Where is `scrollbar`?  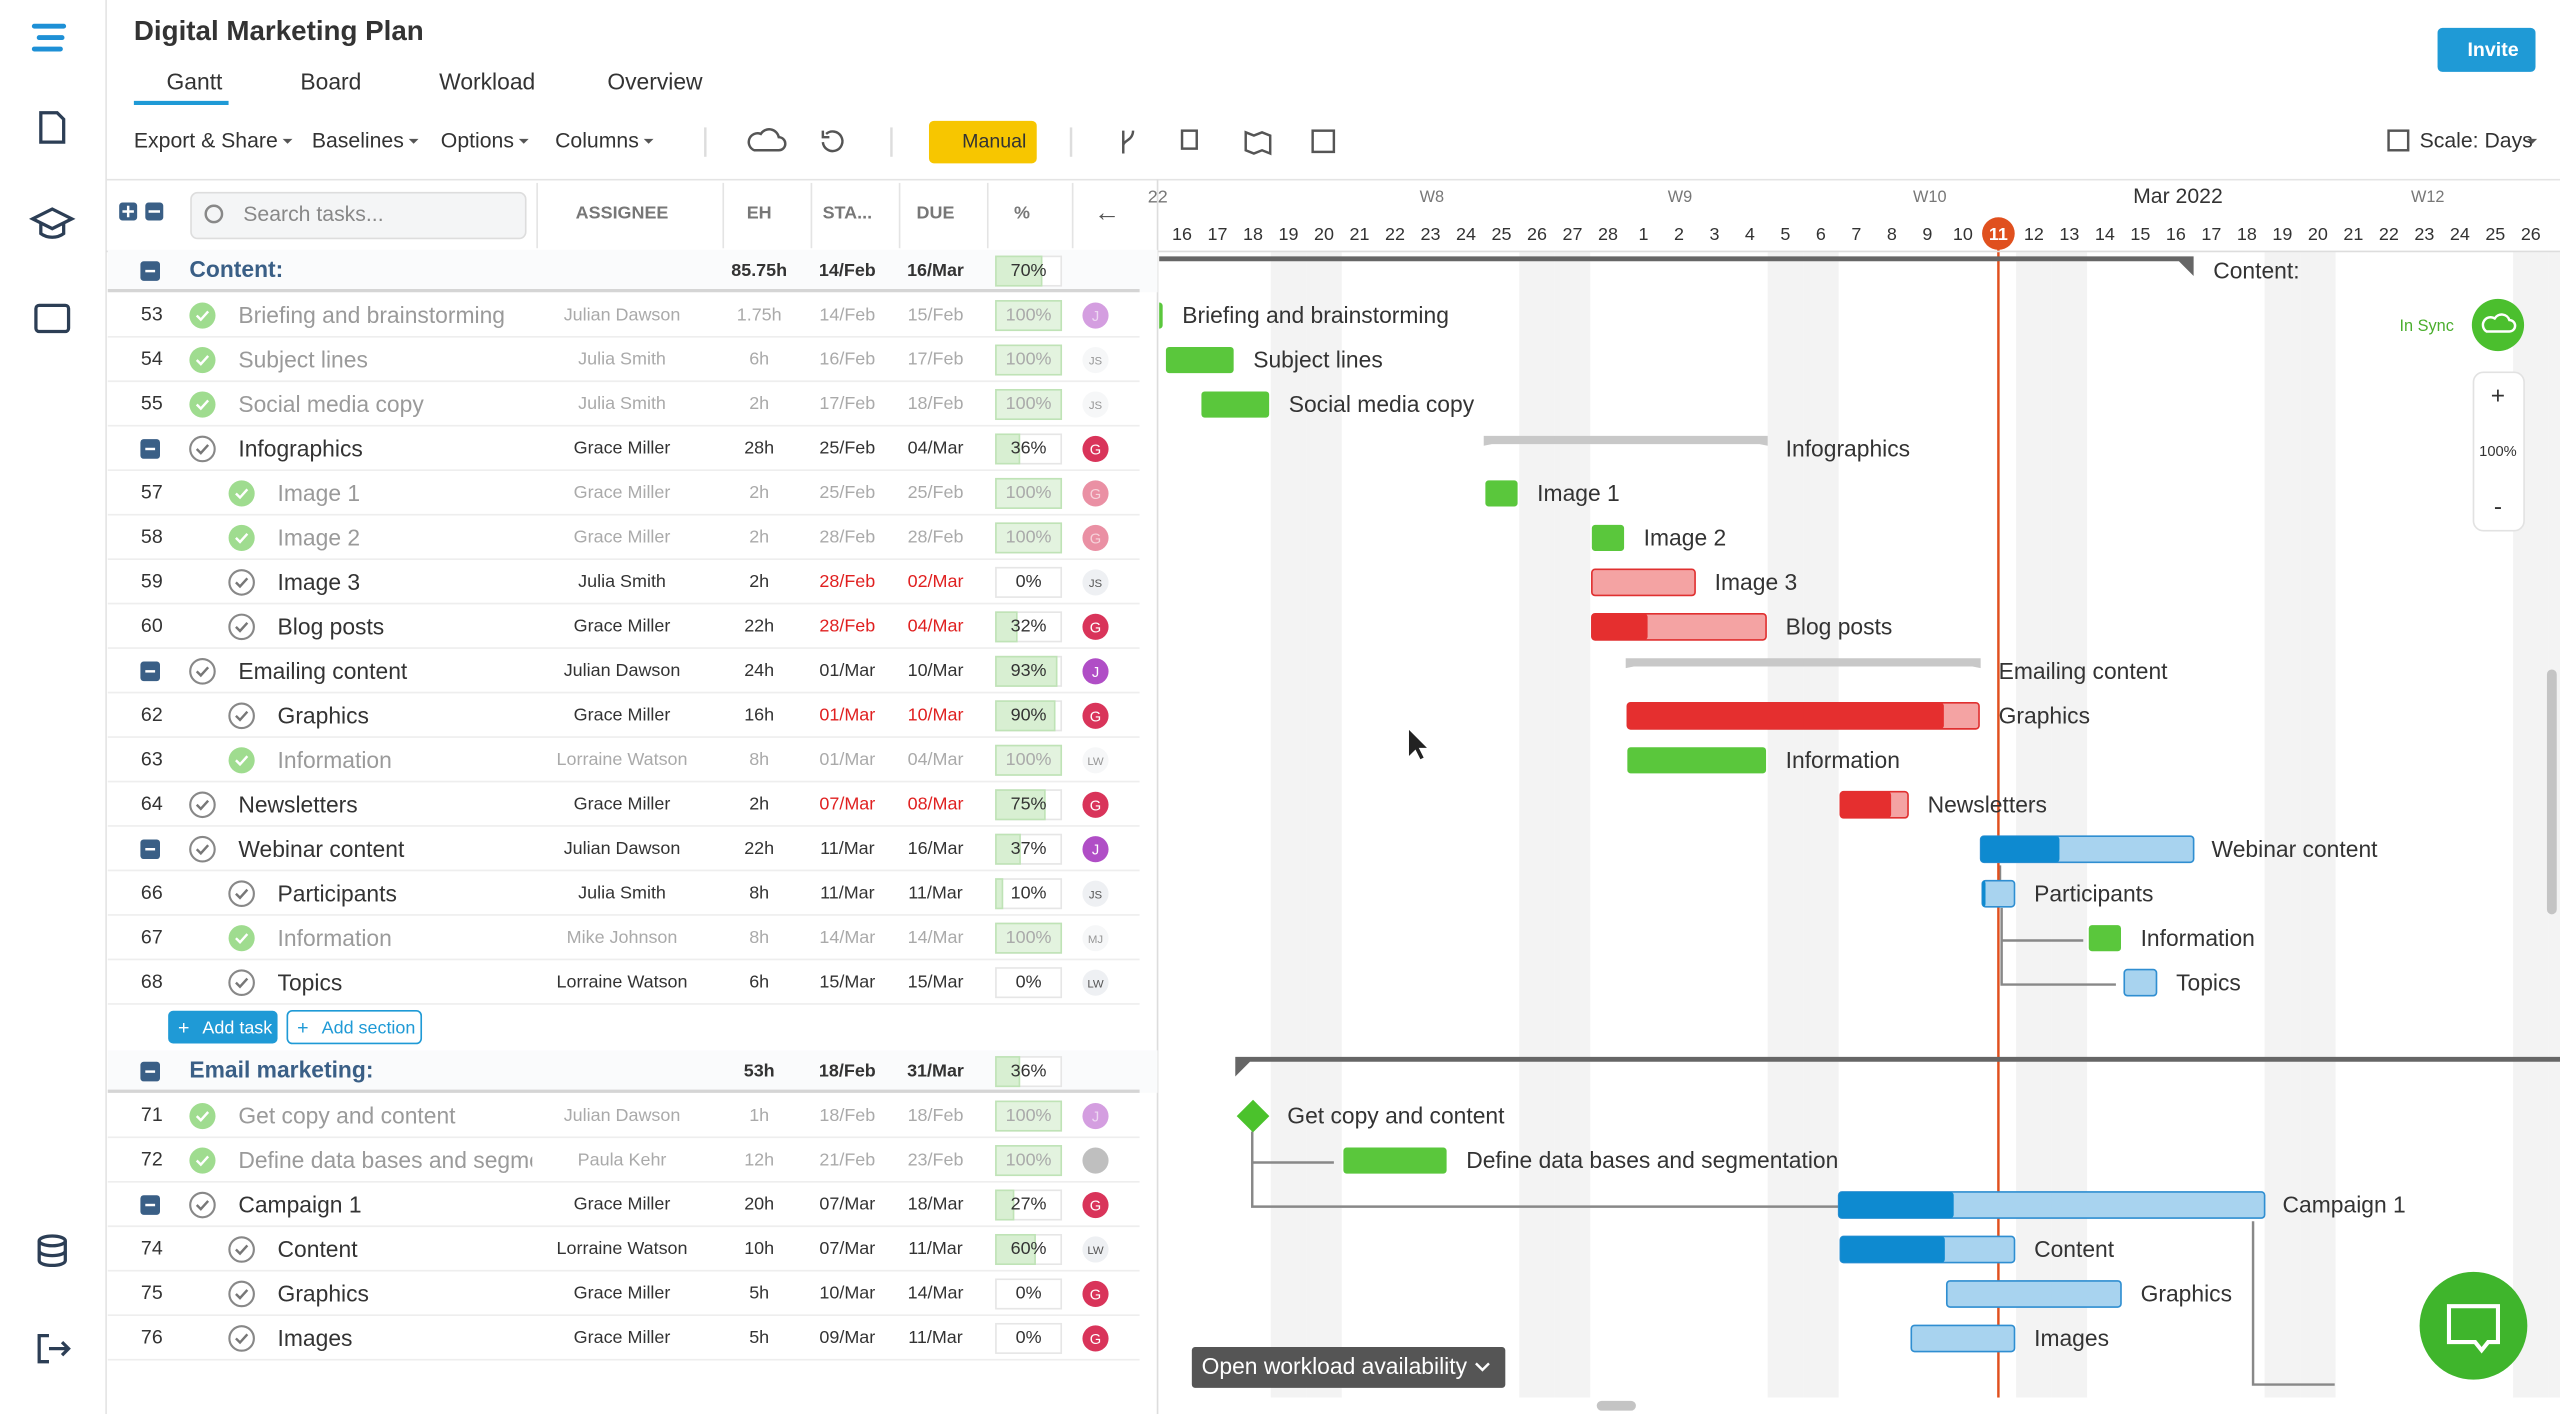 scrollbar is located at coordinates (2551, 792).